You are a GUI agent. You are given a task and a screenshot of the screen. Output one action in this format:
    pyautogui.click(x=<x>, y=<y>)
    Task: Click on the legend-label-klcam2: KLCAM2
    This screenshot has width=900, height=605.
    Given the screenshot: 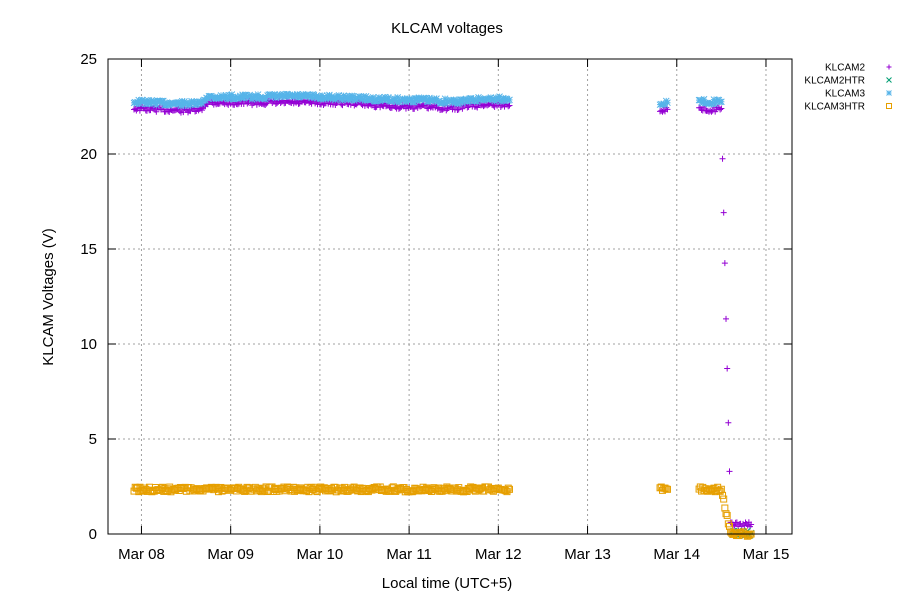 What is the action you would take?
    pyautogui.click(x=845, y=68)
    